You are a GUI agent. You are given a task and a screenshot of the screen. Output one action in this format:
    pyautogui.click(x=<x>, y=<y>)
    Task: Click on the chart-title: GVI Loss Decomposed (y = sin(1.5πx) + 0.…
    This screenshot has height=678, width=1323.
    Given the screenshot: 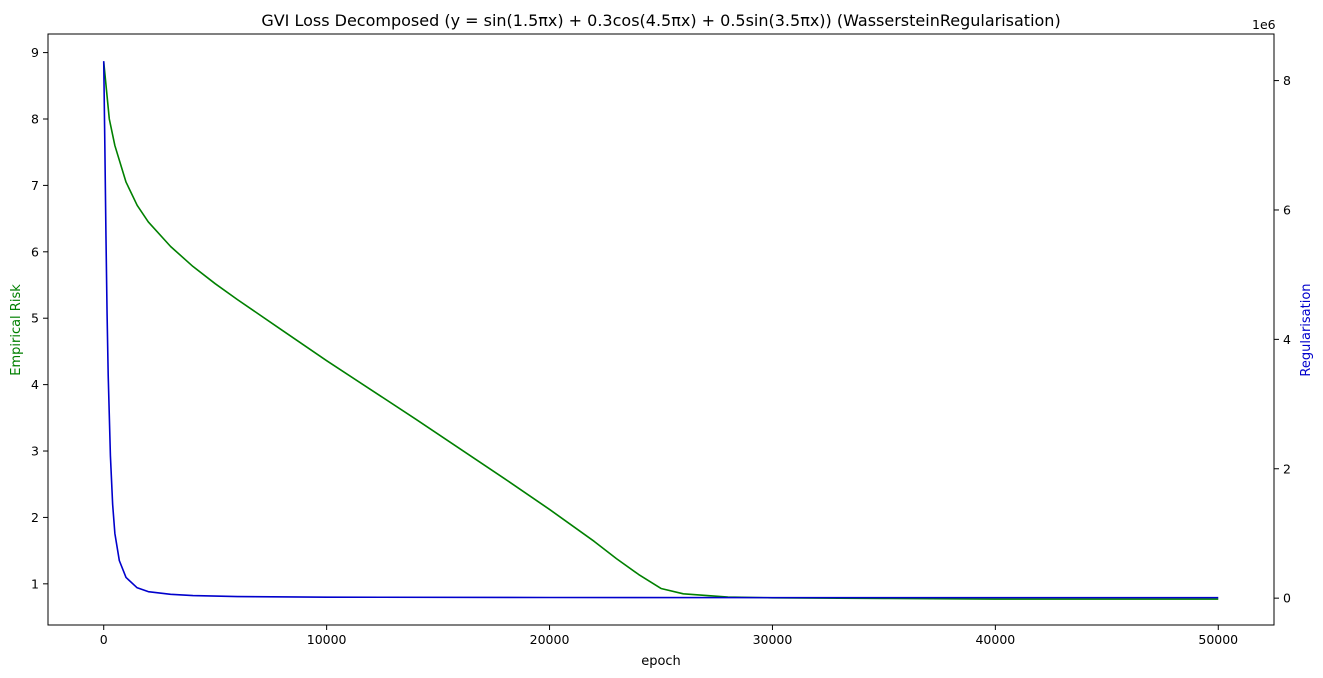 What is the action you would take?
    pyautogui.click(x=660, y=20)
    